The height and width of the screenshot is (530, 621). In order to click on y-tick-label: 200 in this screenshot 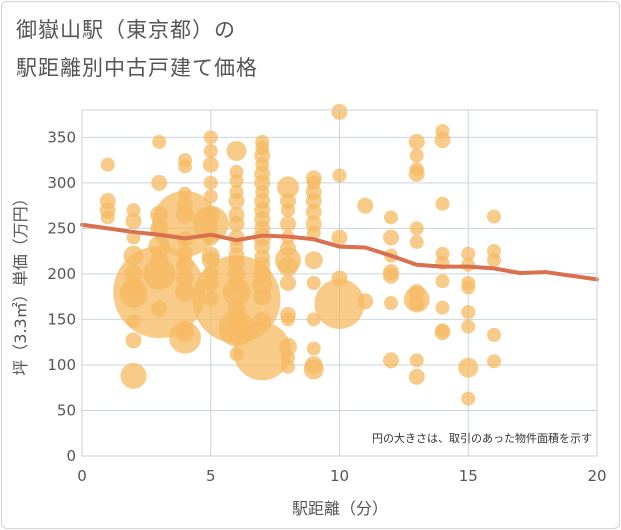, I will do `click(61, 274)`.